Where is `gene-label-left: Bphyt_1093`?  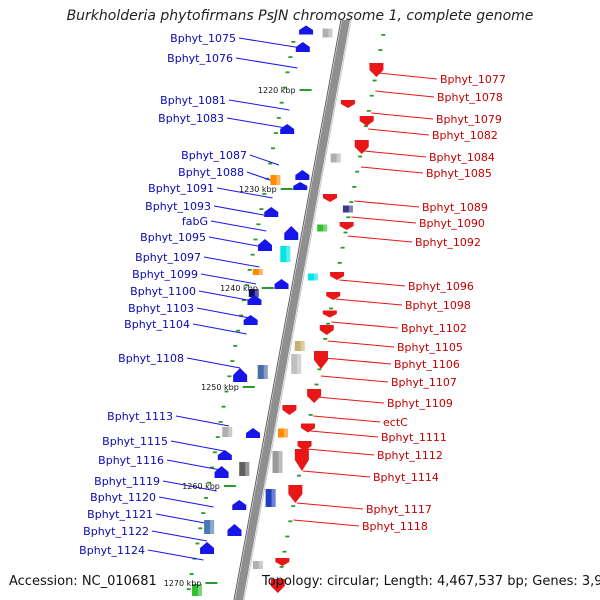
gene-label-left: Bphyt_1093 is located at coordinates (178, 206).